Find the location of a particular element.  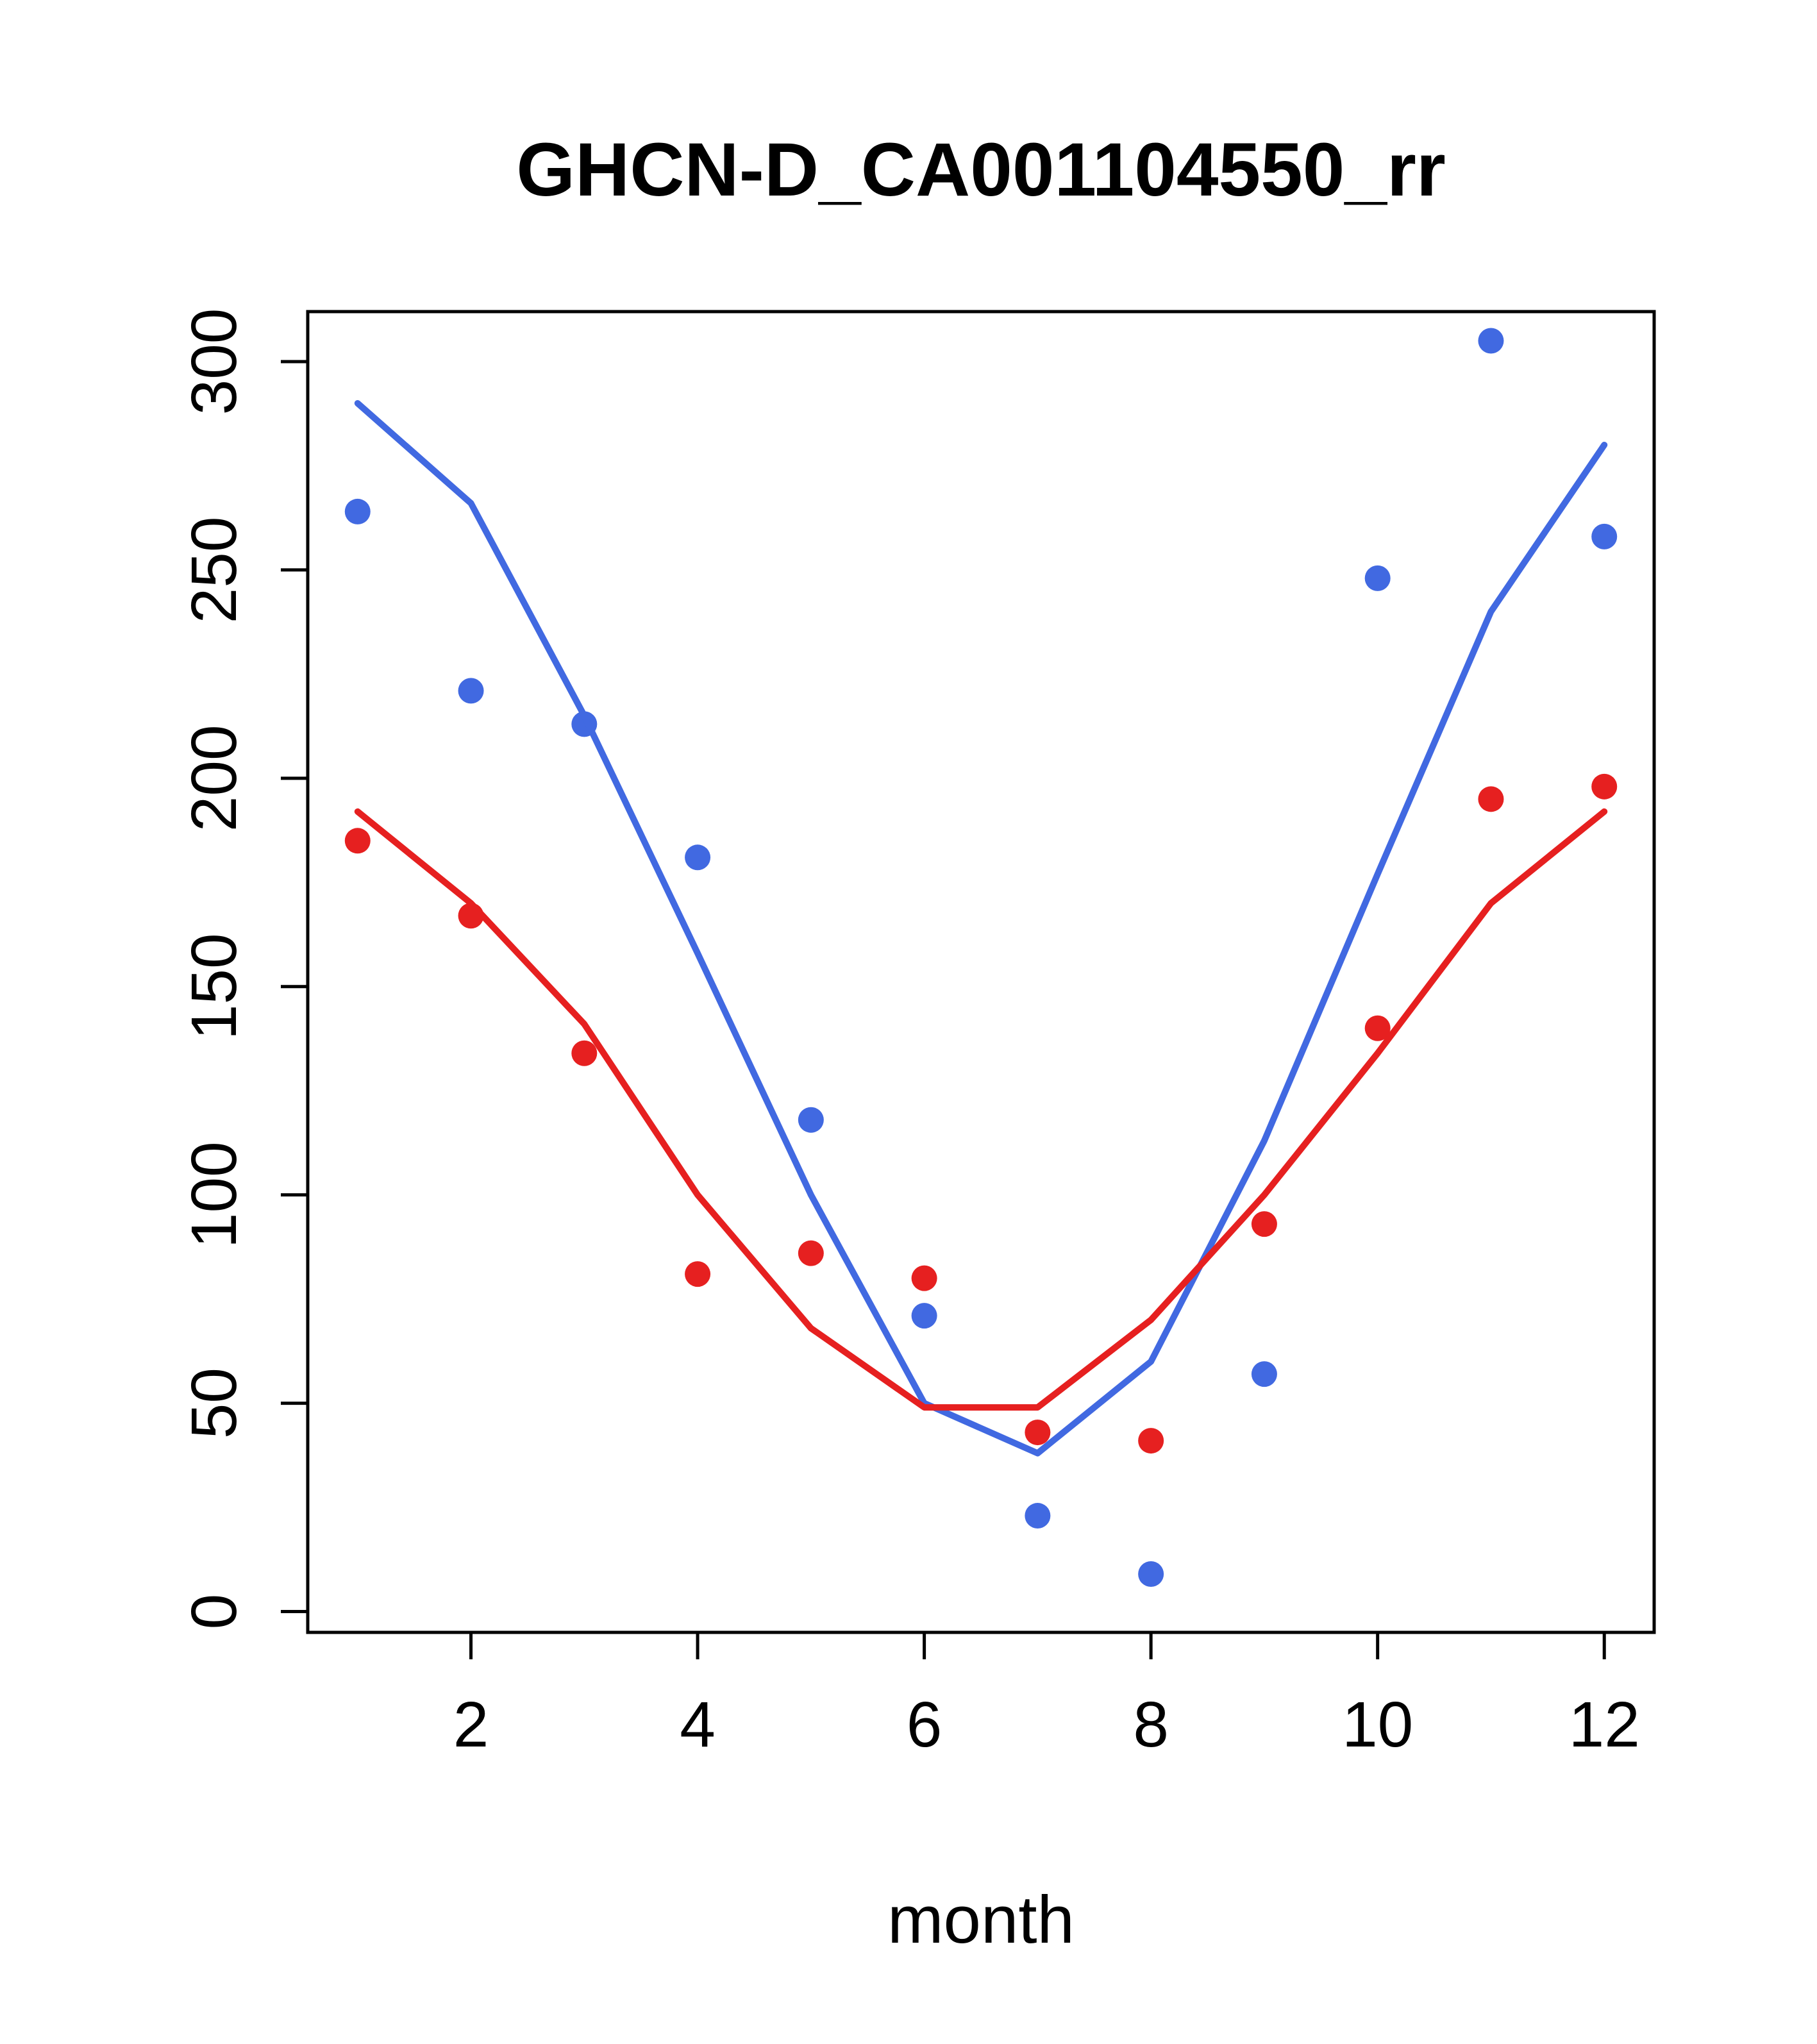

x-tick-label: 2 is located at coordinates (471, 1725).